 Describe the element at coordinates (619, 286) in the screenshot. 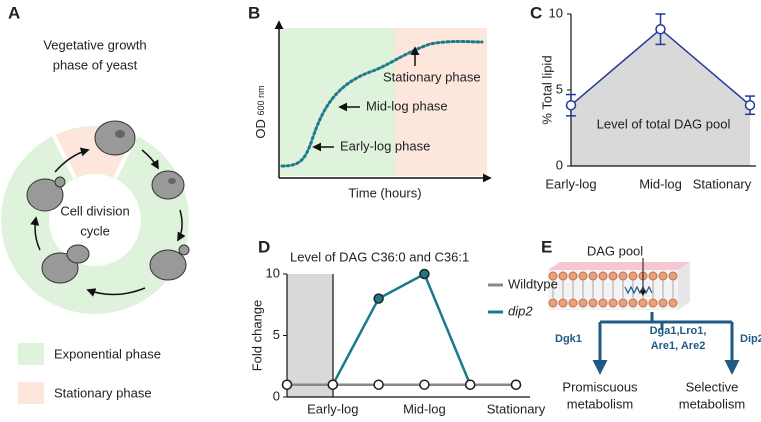

I see `membrane` at that location.